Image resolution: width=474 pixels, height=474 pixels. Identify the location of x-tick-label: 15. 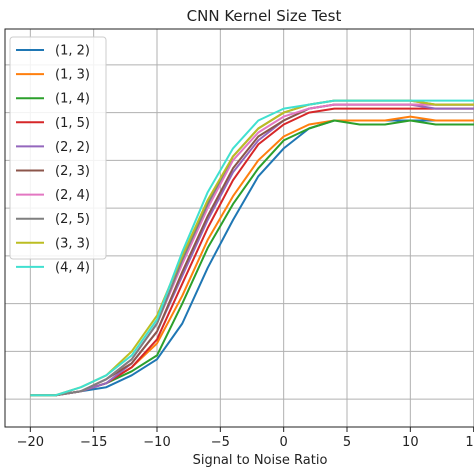
(469, 442).